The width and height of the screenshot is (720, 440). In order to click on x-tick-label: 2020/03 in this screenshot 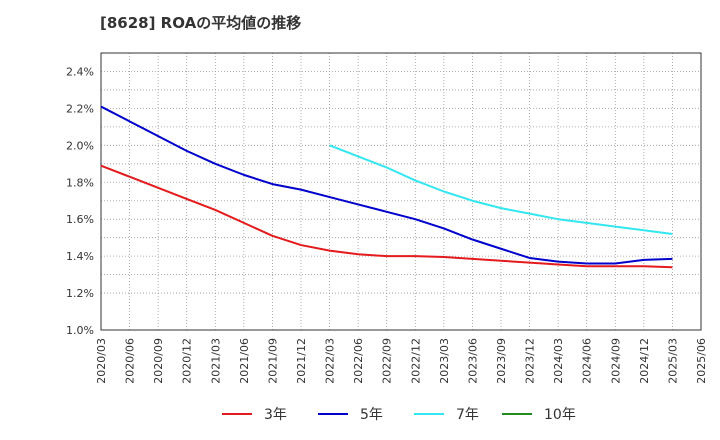, I will do `click(101, 361)`.